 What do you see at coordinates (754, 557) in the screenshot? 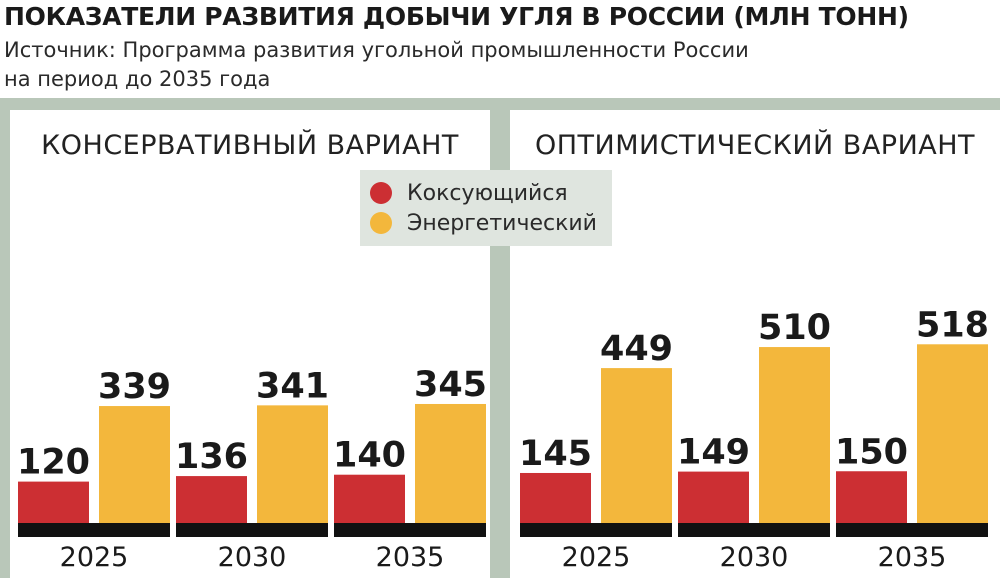
I see `x-tick-label-2030-chart2: 2030` at bounding box center [754, 557].